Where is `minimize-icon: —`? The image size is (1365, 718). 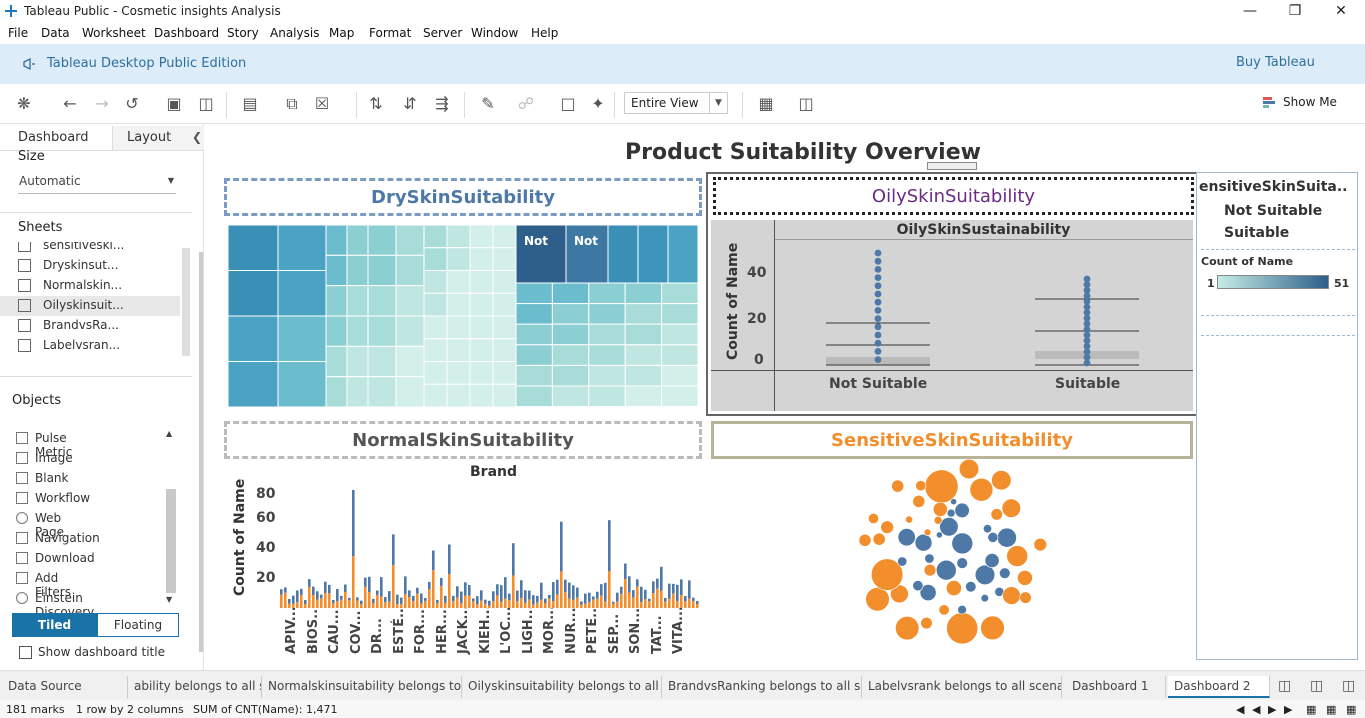
minimize-icon: — is located at coordinates (1250, 11).